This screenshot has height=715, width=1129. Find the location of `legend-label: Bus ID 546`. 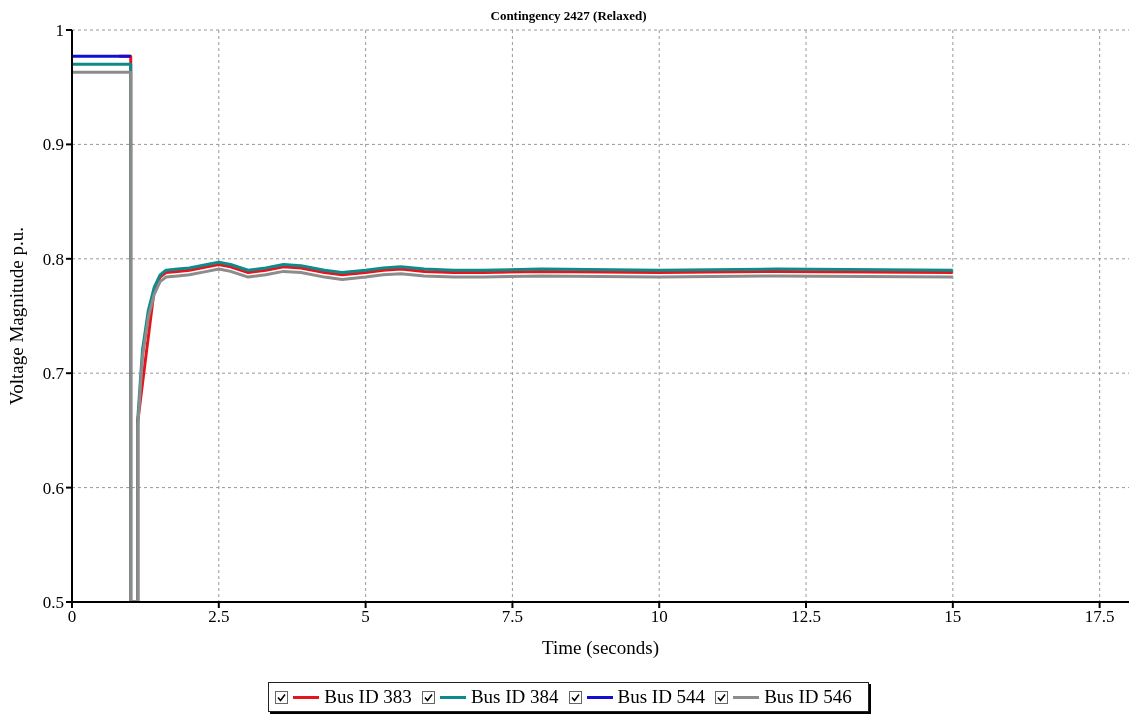

legend-label: Bus ID 546 is located at coordinates (808, 697).